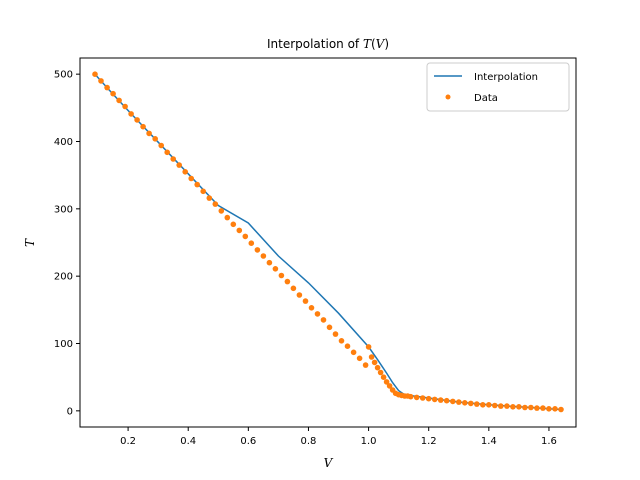  I want to click on x-tick-label: 0.6, so click(248, 441).